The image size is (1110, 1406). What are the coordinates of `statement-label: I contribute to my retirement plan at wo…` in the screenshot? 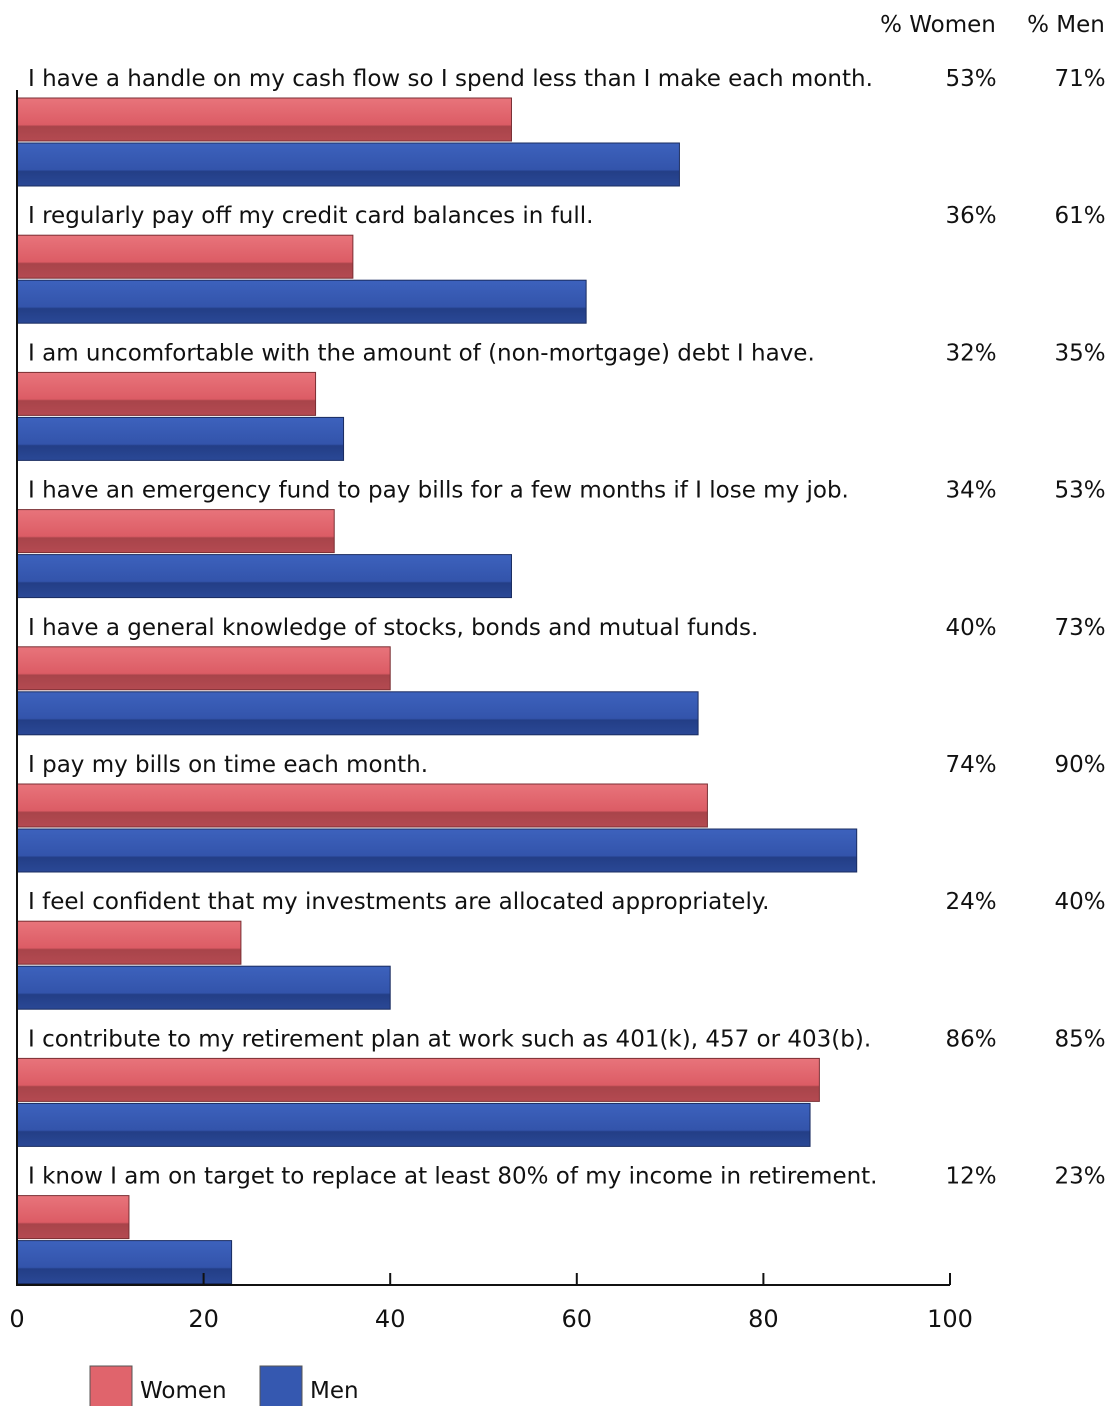 It's located at (449, 1039).